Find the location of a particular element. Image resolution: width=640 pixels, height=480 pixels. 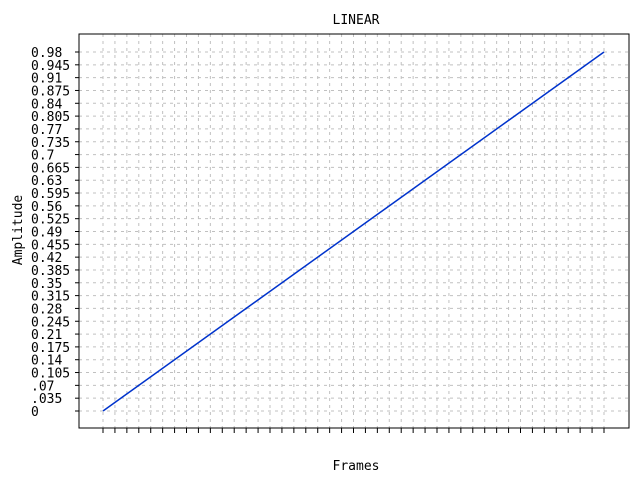

y-tick-label: 0.7 is located at coordinates (42, 156).